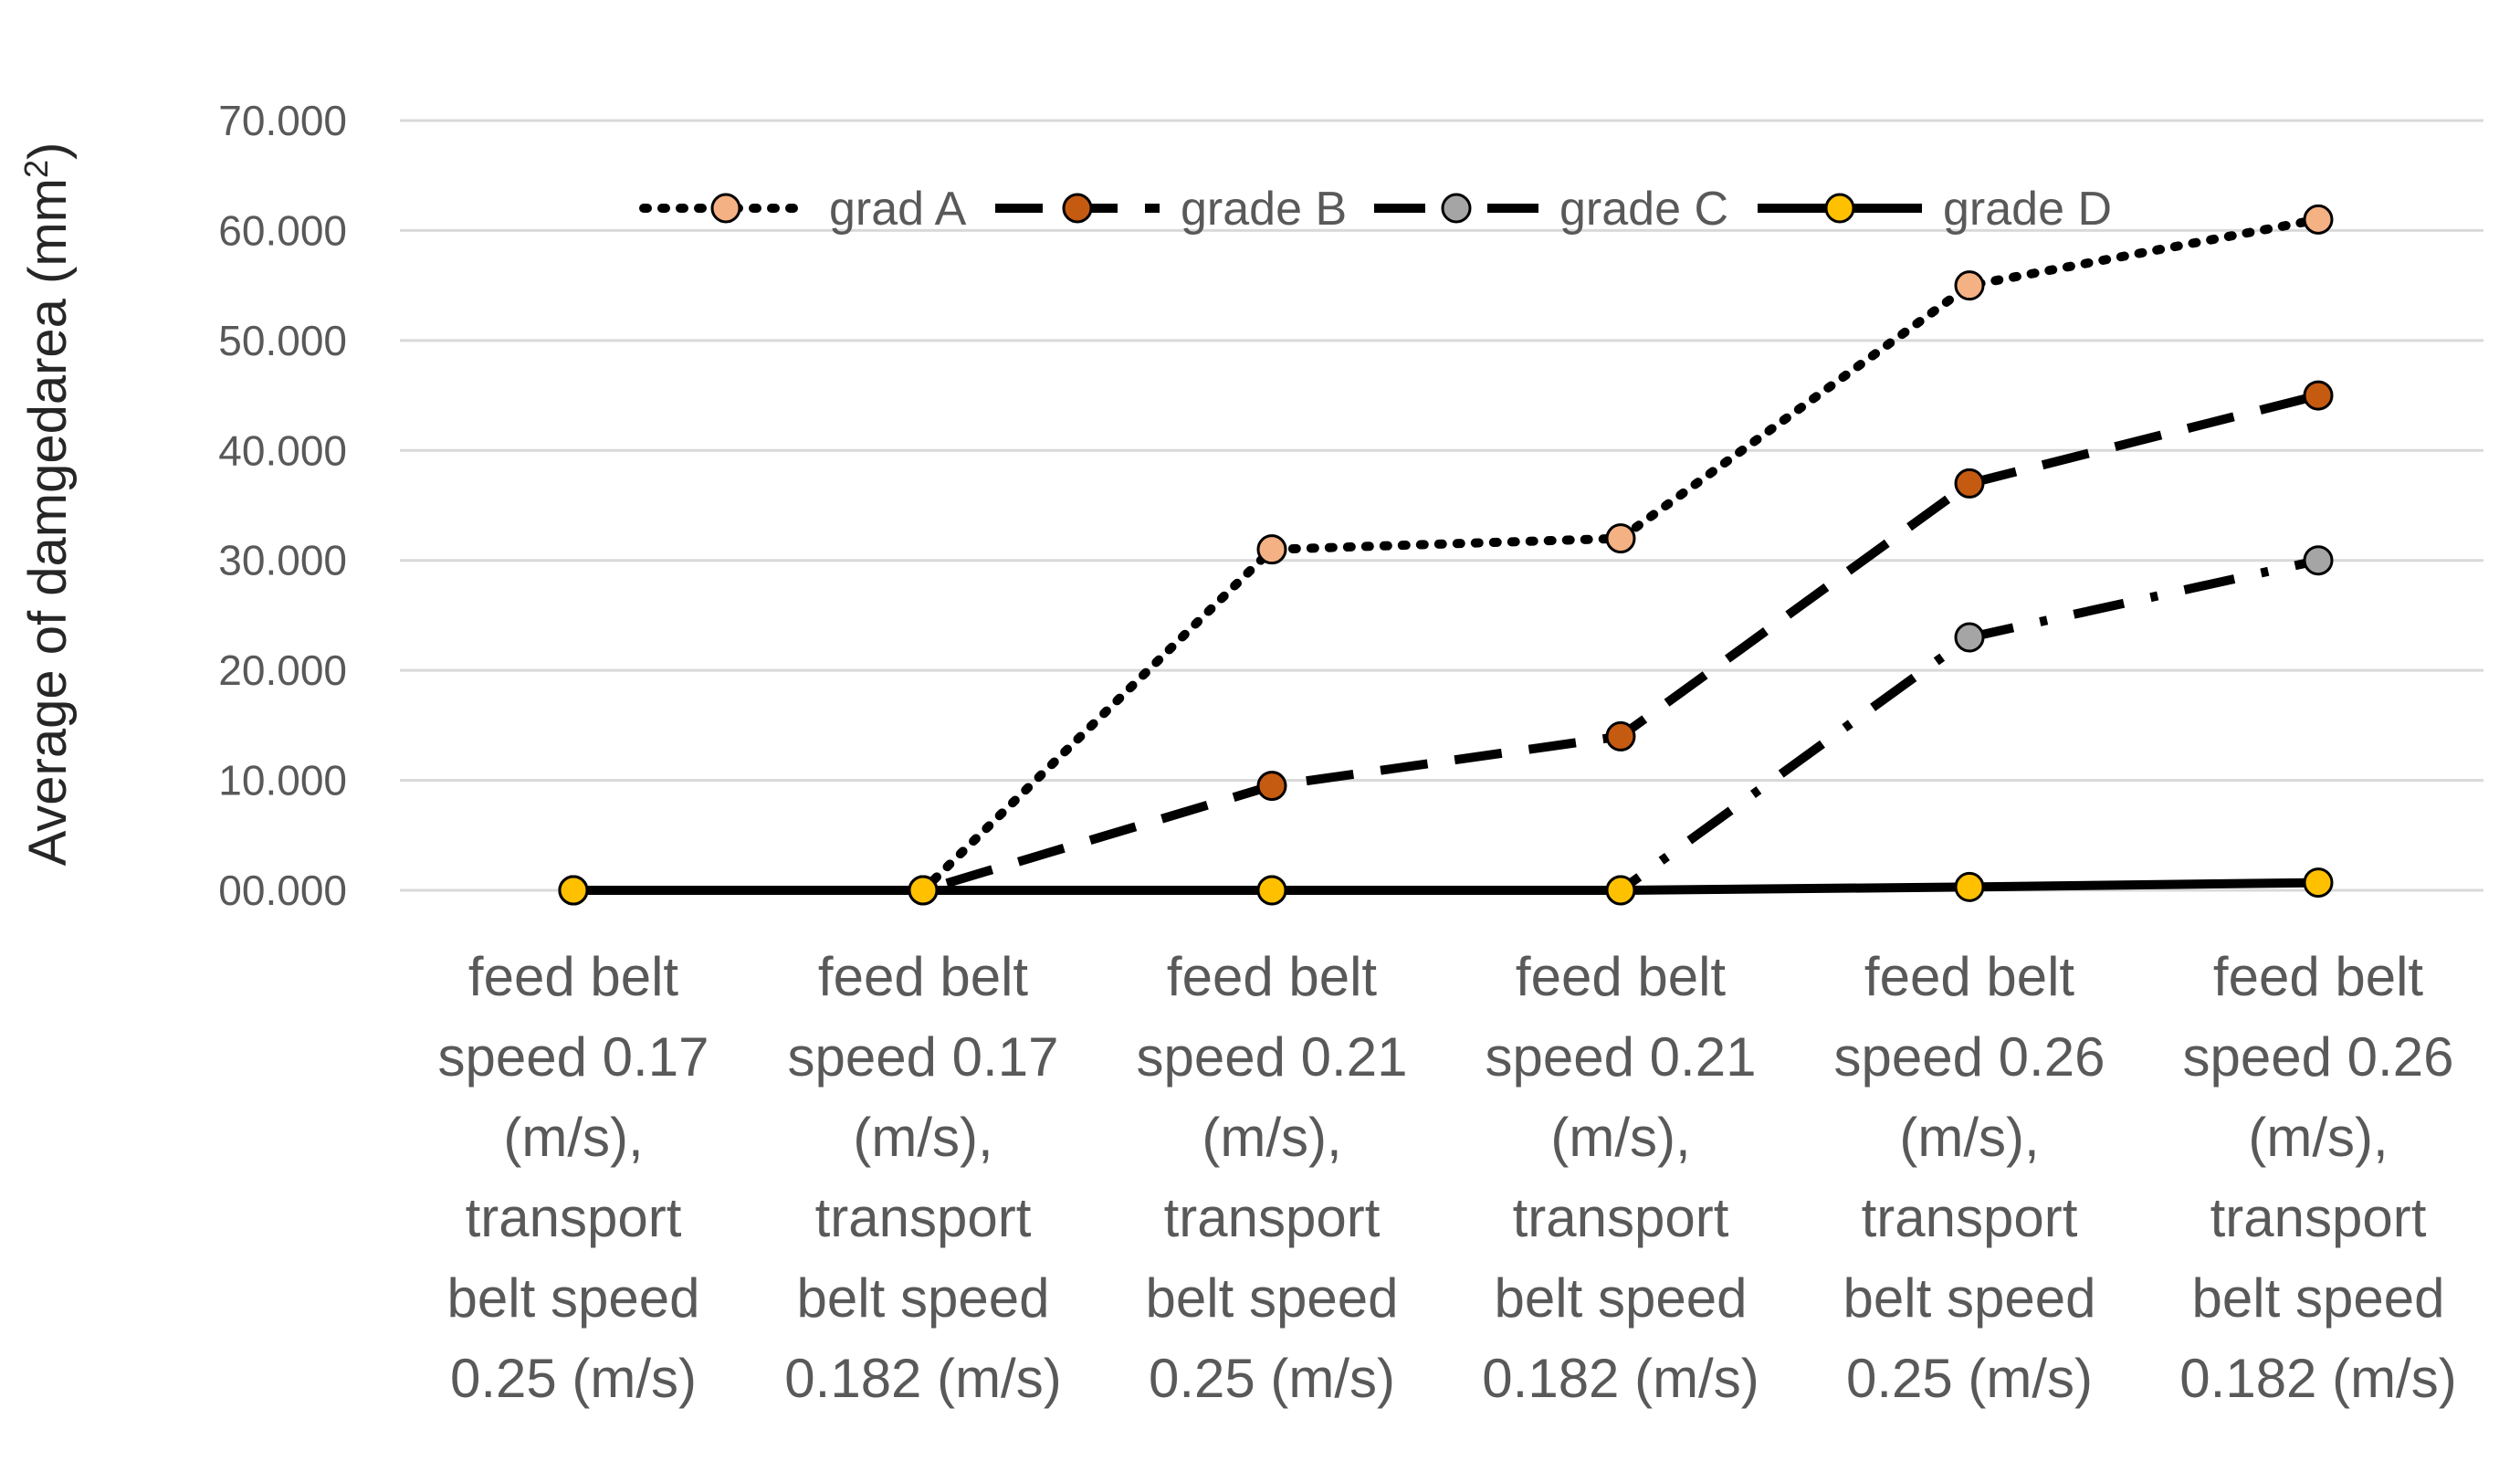 The image size is (2520, 1461). I want to click on y-axis-title: Average of damgedarea (mm2), so click(48, 504).